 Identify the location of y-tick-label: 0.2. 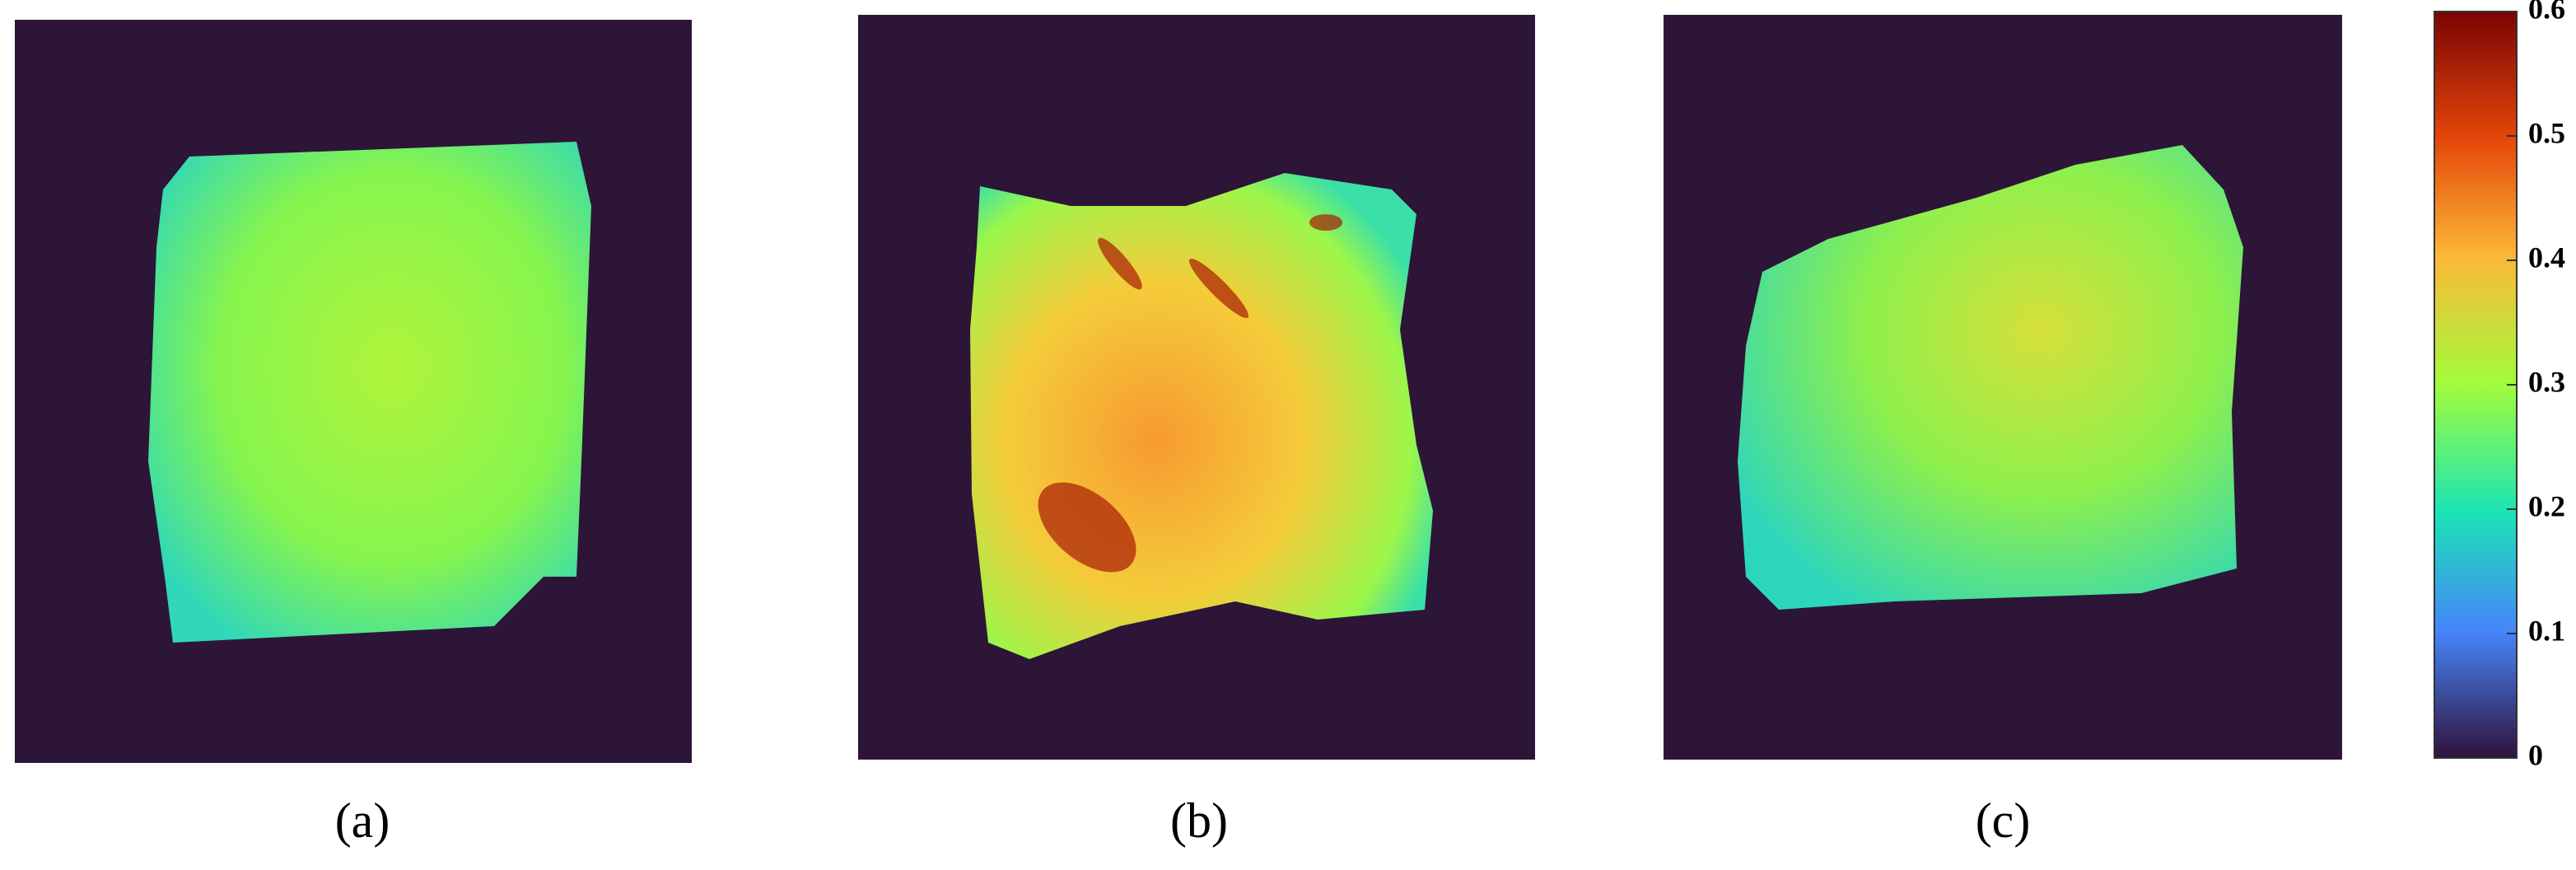
(2546, 505).